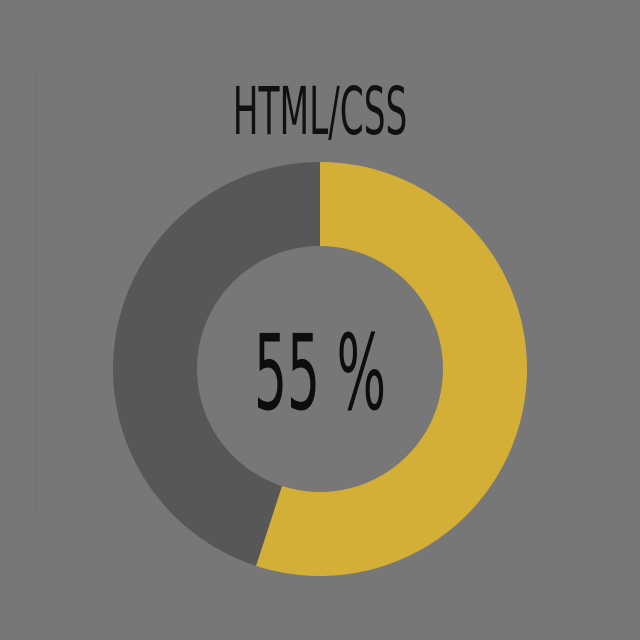 This screenshot has width=640, height=640. Describe the element at coordinates (320, 111) in the screenshot. I see `chart-title: HTML/CSS` at that location.